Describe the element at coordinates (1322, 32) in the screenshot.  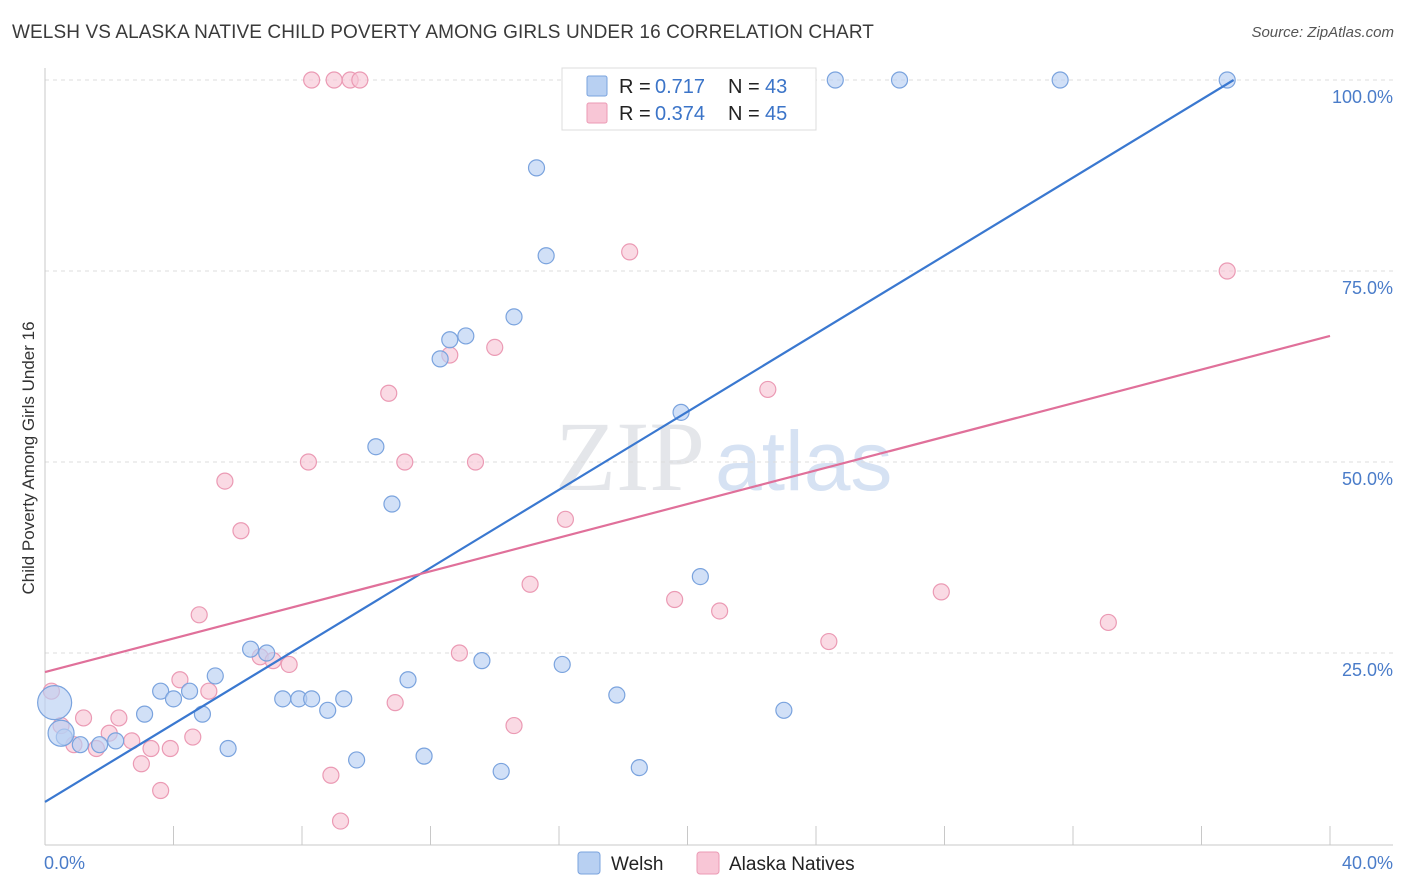
I see `source-credit: Source: ZipAtlas.com` at that location.